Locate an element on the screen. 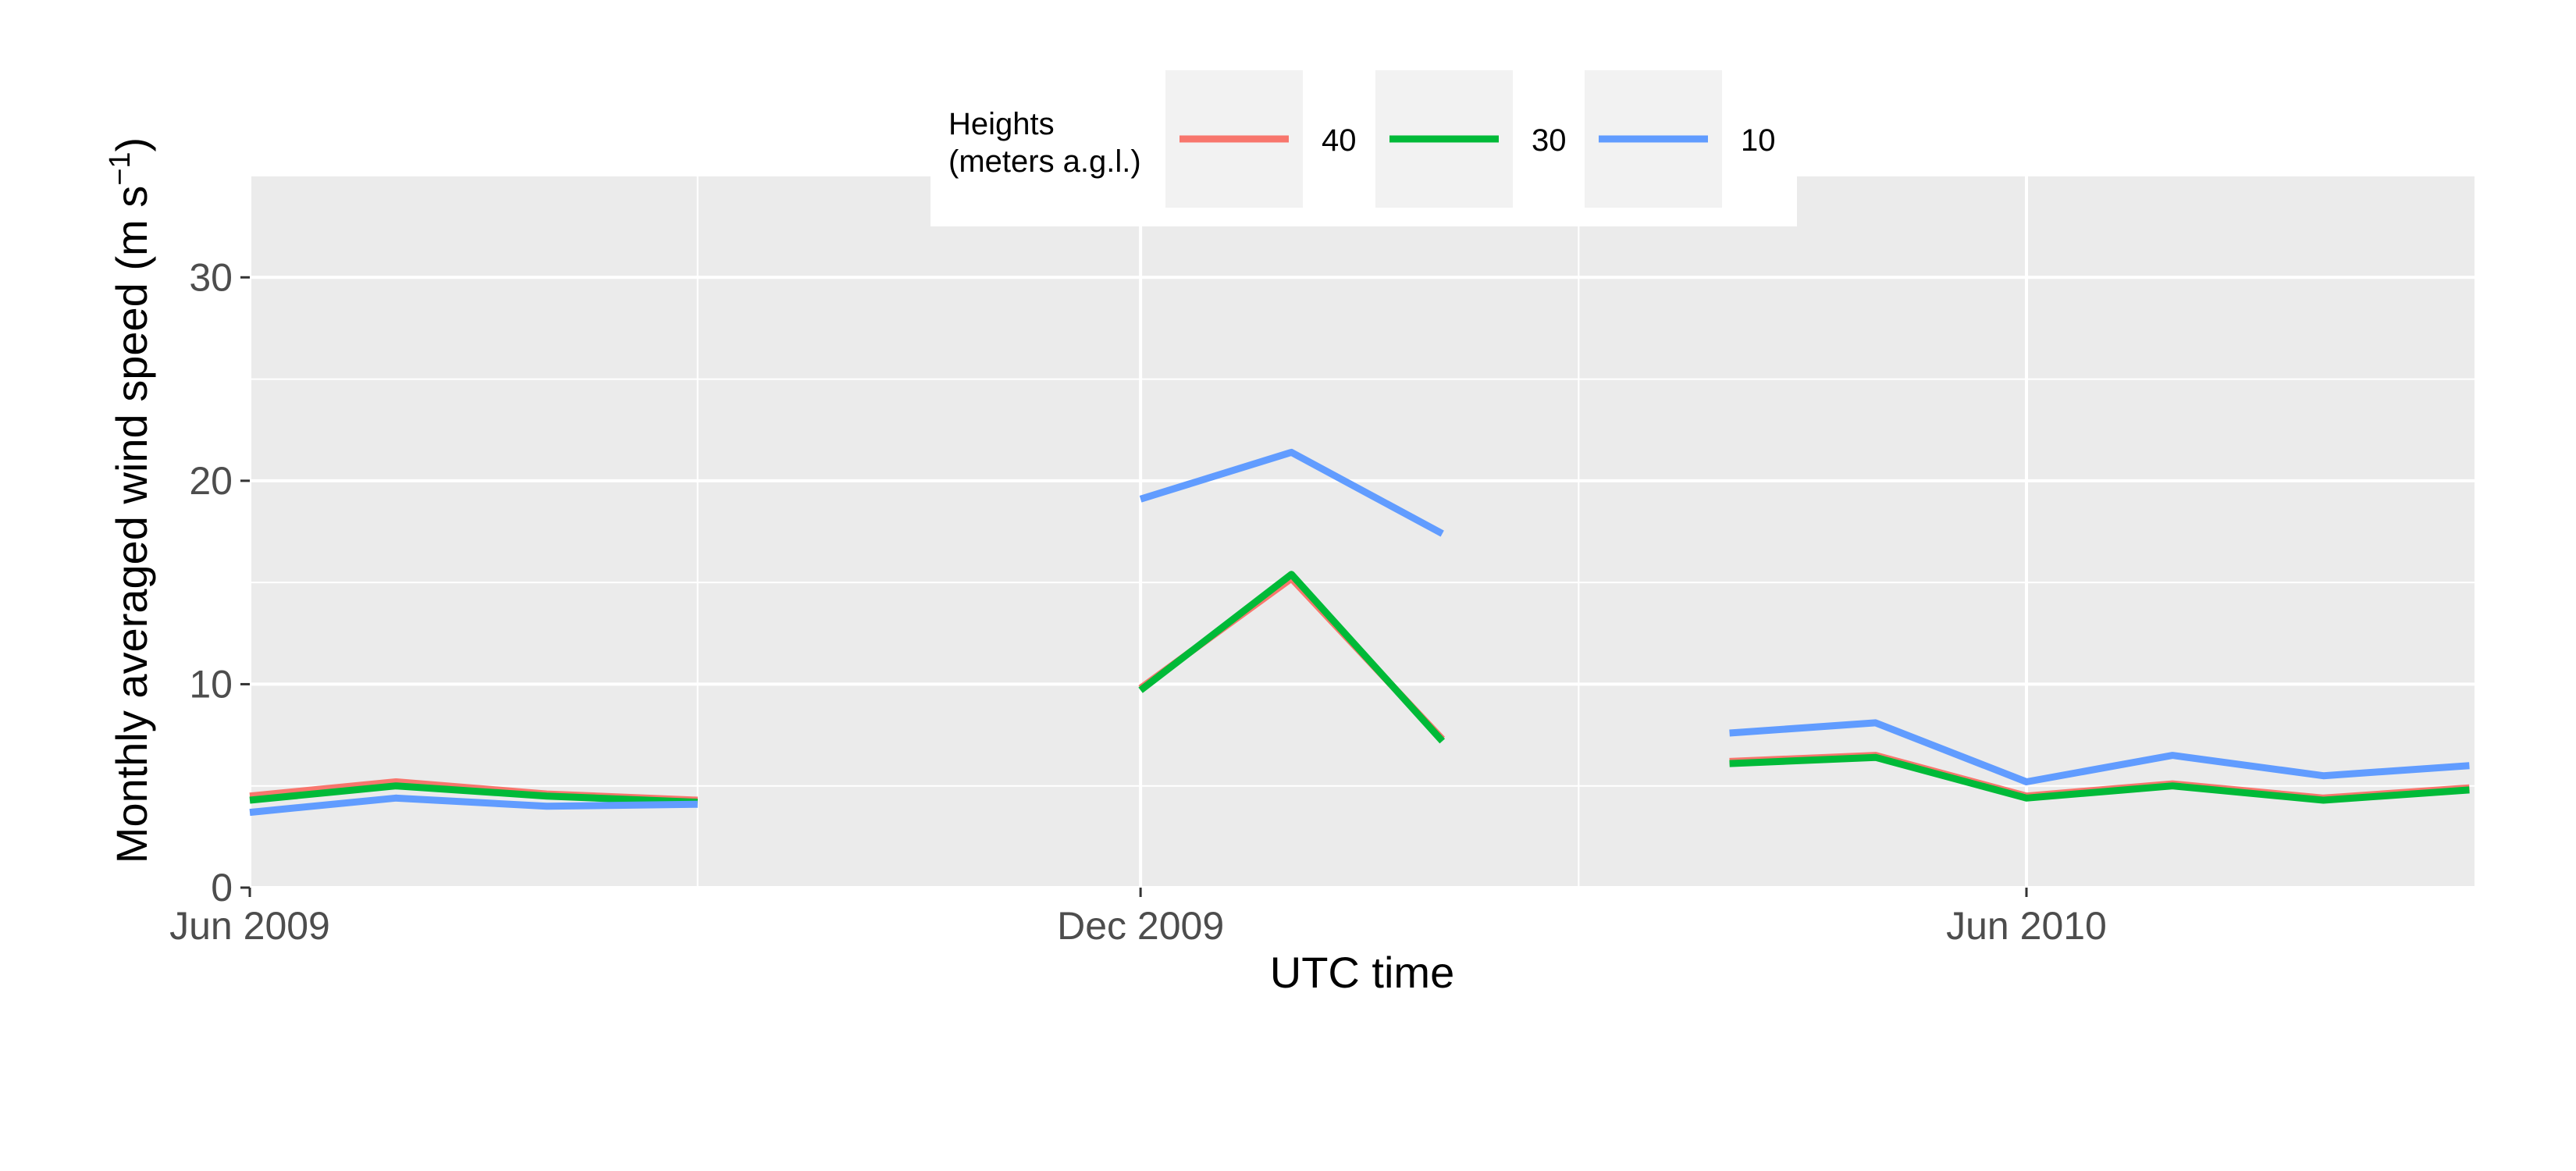 This screenshot has width=2576, height=1171. y-tick-label: 0 is located at coordinates (222, 888).